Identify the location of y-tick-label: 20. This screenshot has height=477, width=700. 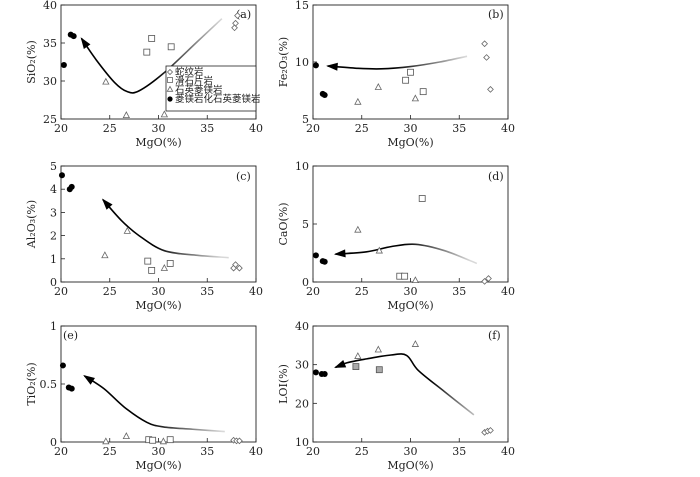
(302, 403).